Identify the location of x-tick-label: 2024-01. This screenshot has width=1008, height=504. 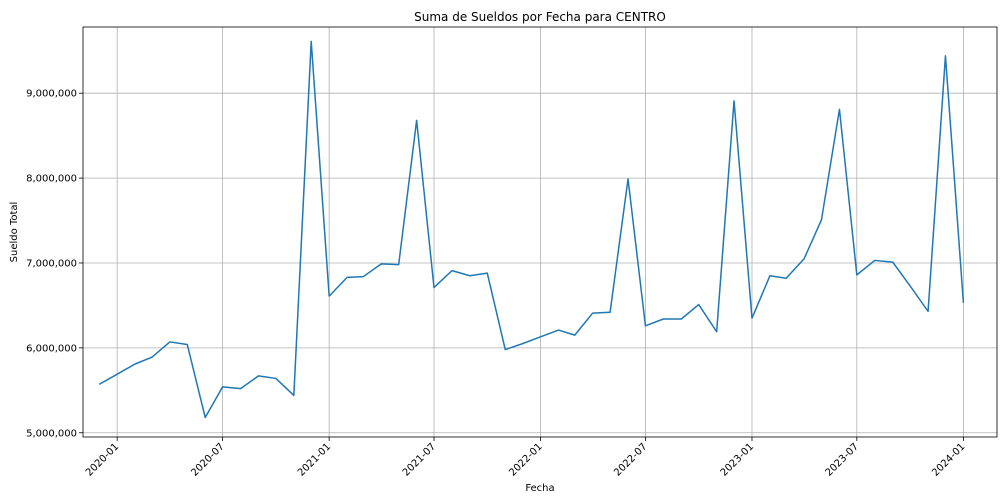
(948, 459).